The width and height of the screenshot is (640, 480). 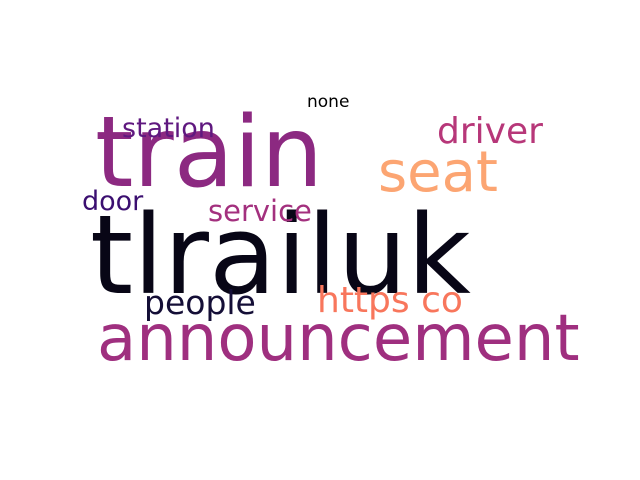 What do you see at coordinates (328, 102) in the screenshot?
I see `word-none: none` at bounding box center [328, 102].